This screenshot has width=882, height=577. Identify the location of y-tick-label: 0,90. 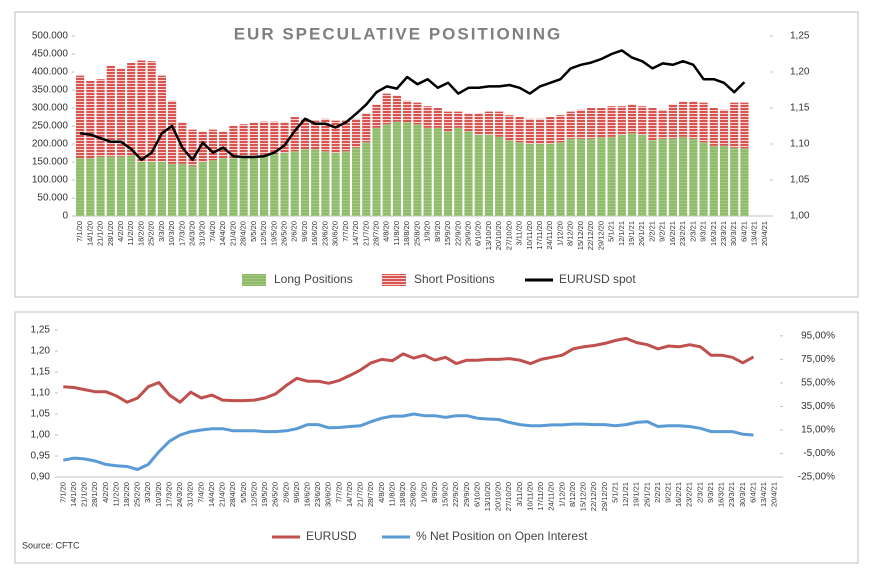
(41, 477).